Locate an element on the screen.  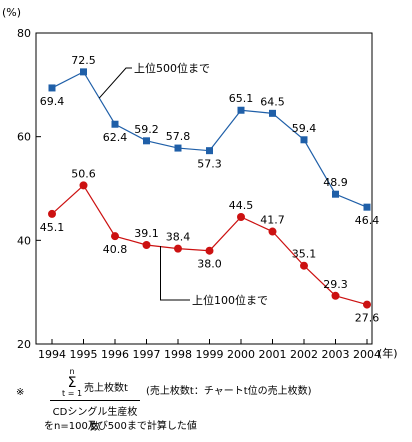
data-label: 27.6 is located at coordinates (367, 318).